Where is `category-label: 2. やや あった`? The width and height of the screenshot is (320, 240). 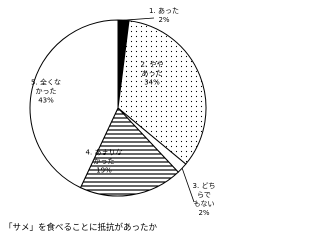 category-label: 2. やや あった is located at coordinates (152, 69).